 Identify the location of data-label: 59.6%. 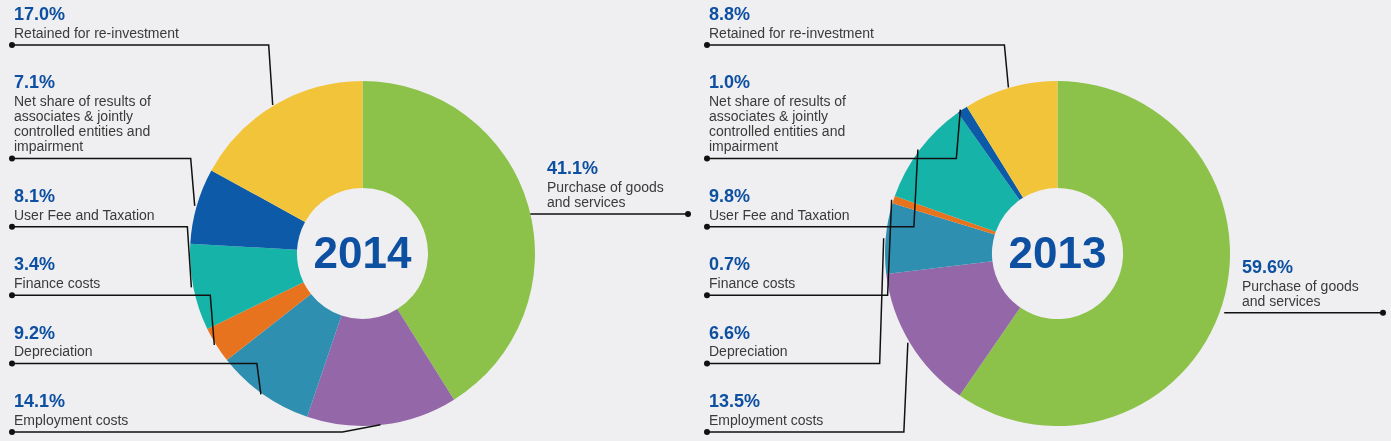
(1268, 266).